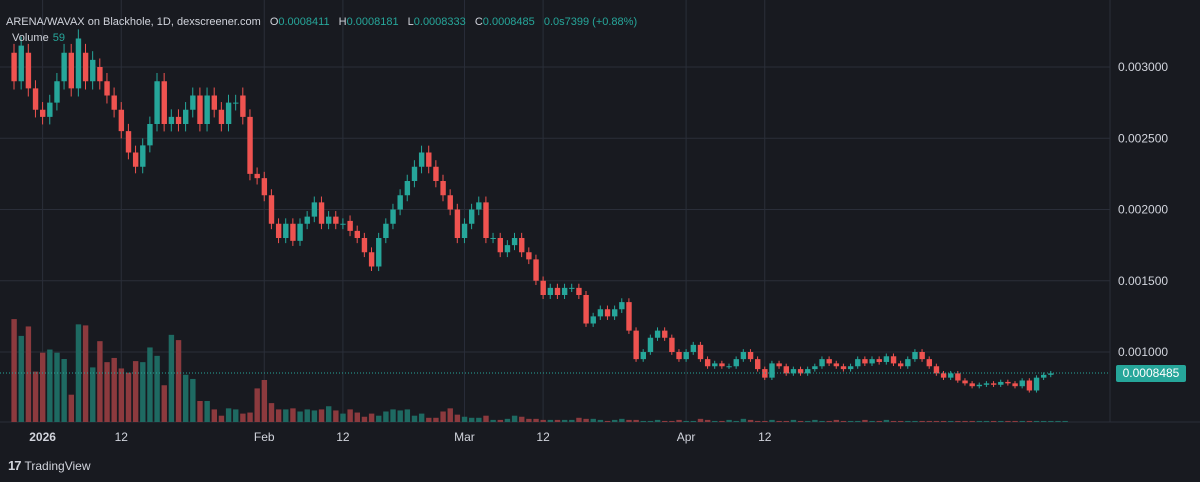 The image size is (1200, 482). I want to click on tradingview-branding: 17 TradingView, so click(49, 465).